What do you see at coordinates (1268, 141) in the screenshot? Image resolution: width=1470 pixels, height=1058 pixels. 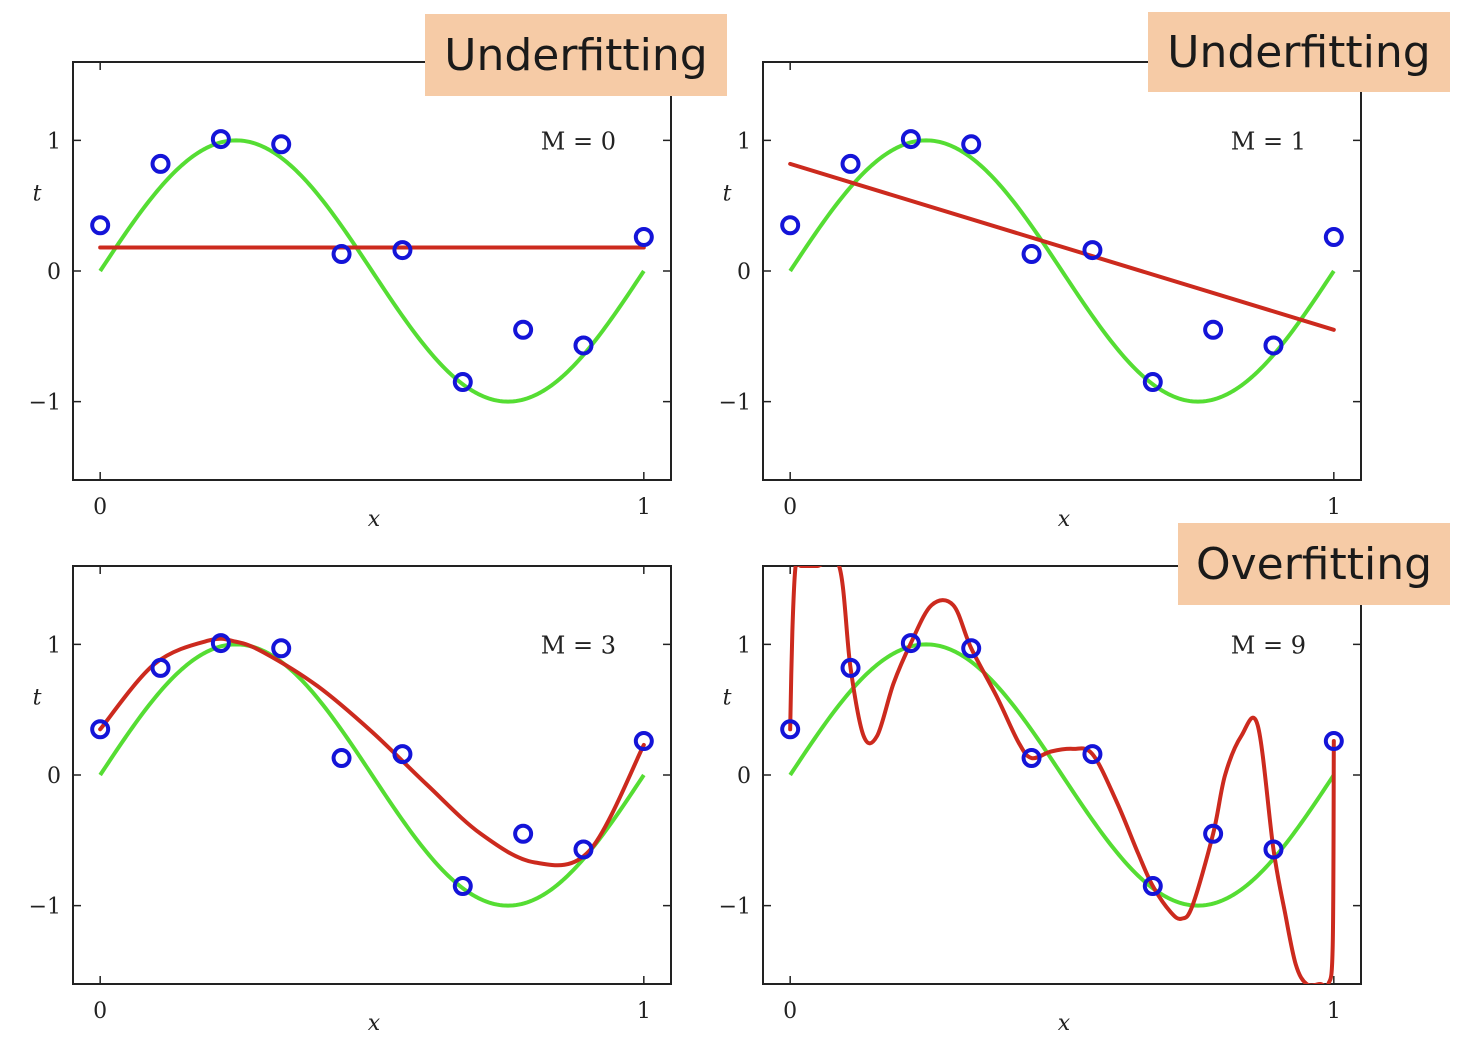 I see `order-label: M = 1` at bounding box center [1268, 141].